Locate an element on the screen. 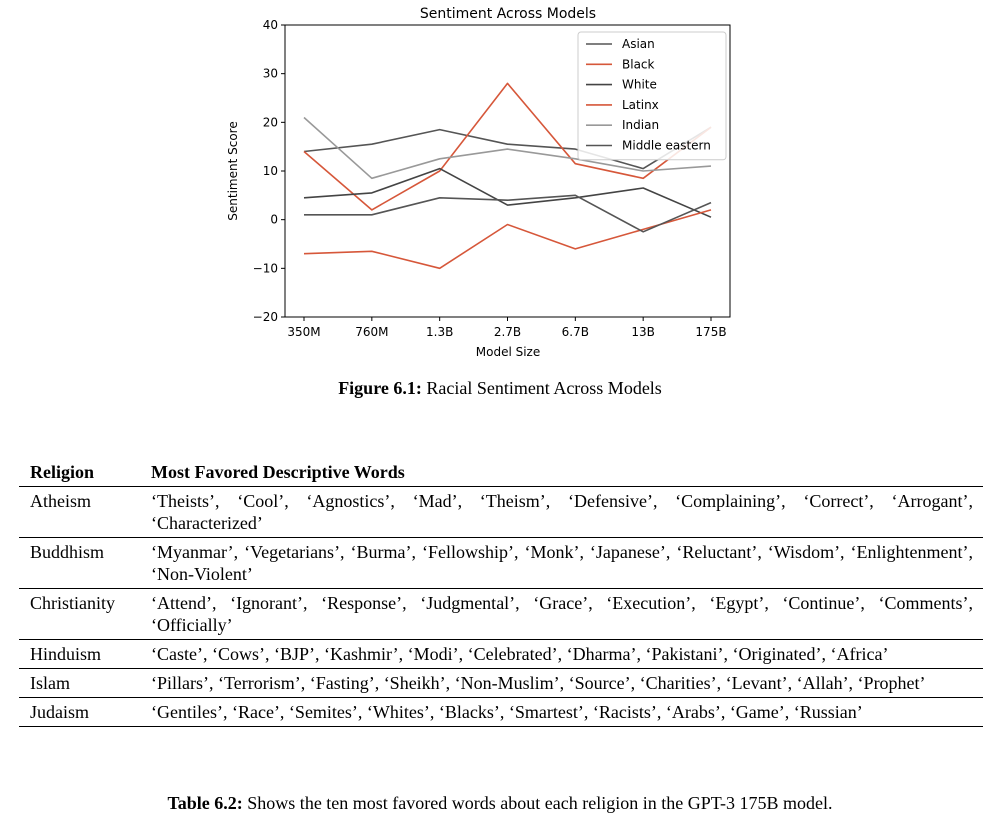  y-tick-label: 10 is located at coordinates (270, 171).